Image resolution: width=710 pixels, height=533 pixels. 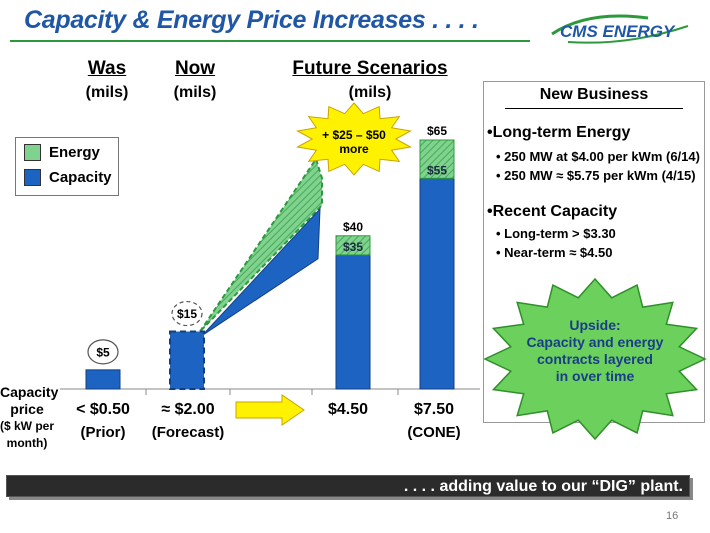 I want to click on column-unit-was: (mils), so click(x=107, y=92).